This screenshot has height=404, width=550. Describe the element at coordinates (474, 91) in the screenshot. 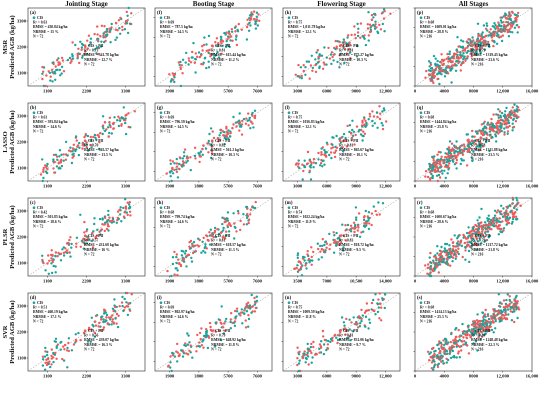

I see `x-tick-label: 8000` at that location.